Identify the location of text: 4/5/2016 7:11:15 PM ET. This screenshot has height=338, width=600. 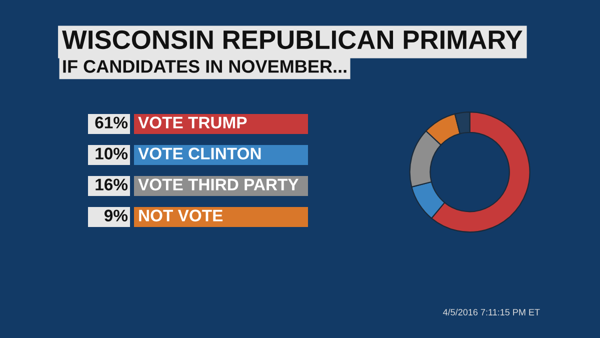
(491, 312).